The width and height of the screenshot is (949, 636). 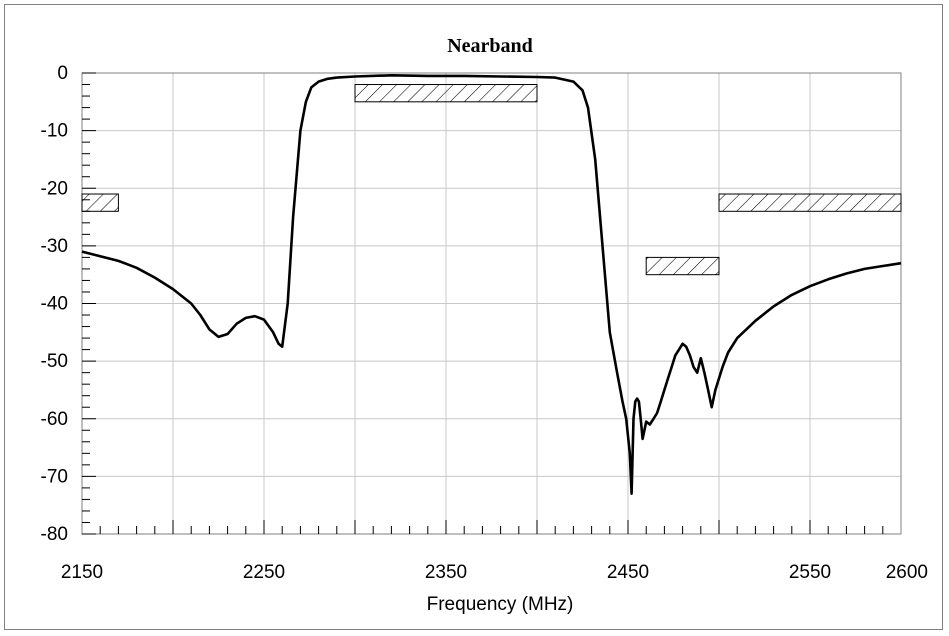 I want to click on x-tick-labels: 2150 2250 2350 2450 2550 2600, so click(x=494, y=572).